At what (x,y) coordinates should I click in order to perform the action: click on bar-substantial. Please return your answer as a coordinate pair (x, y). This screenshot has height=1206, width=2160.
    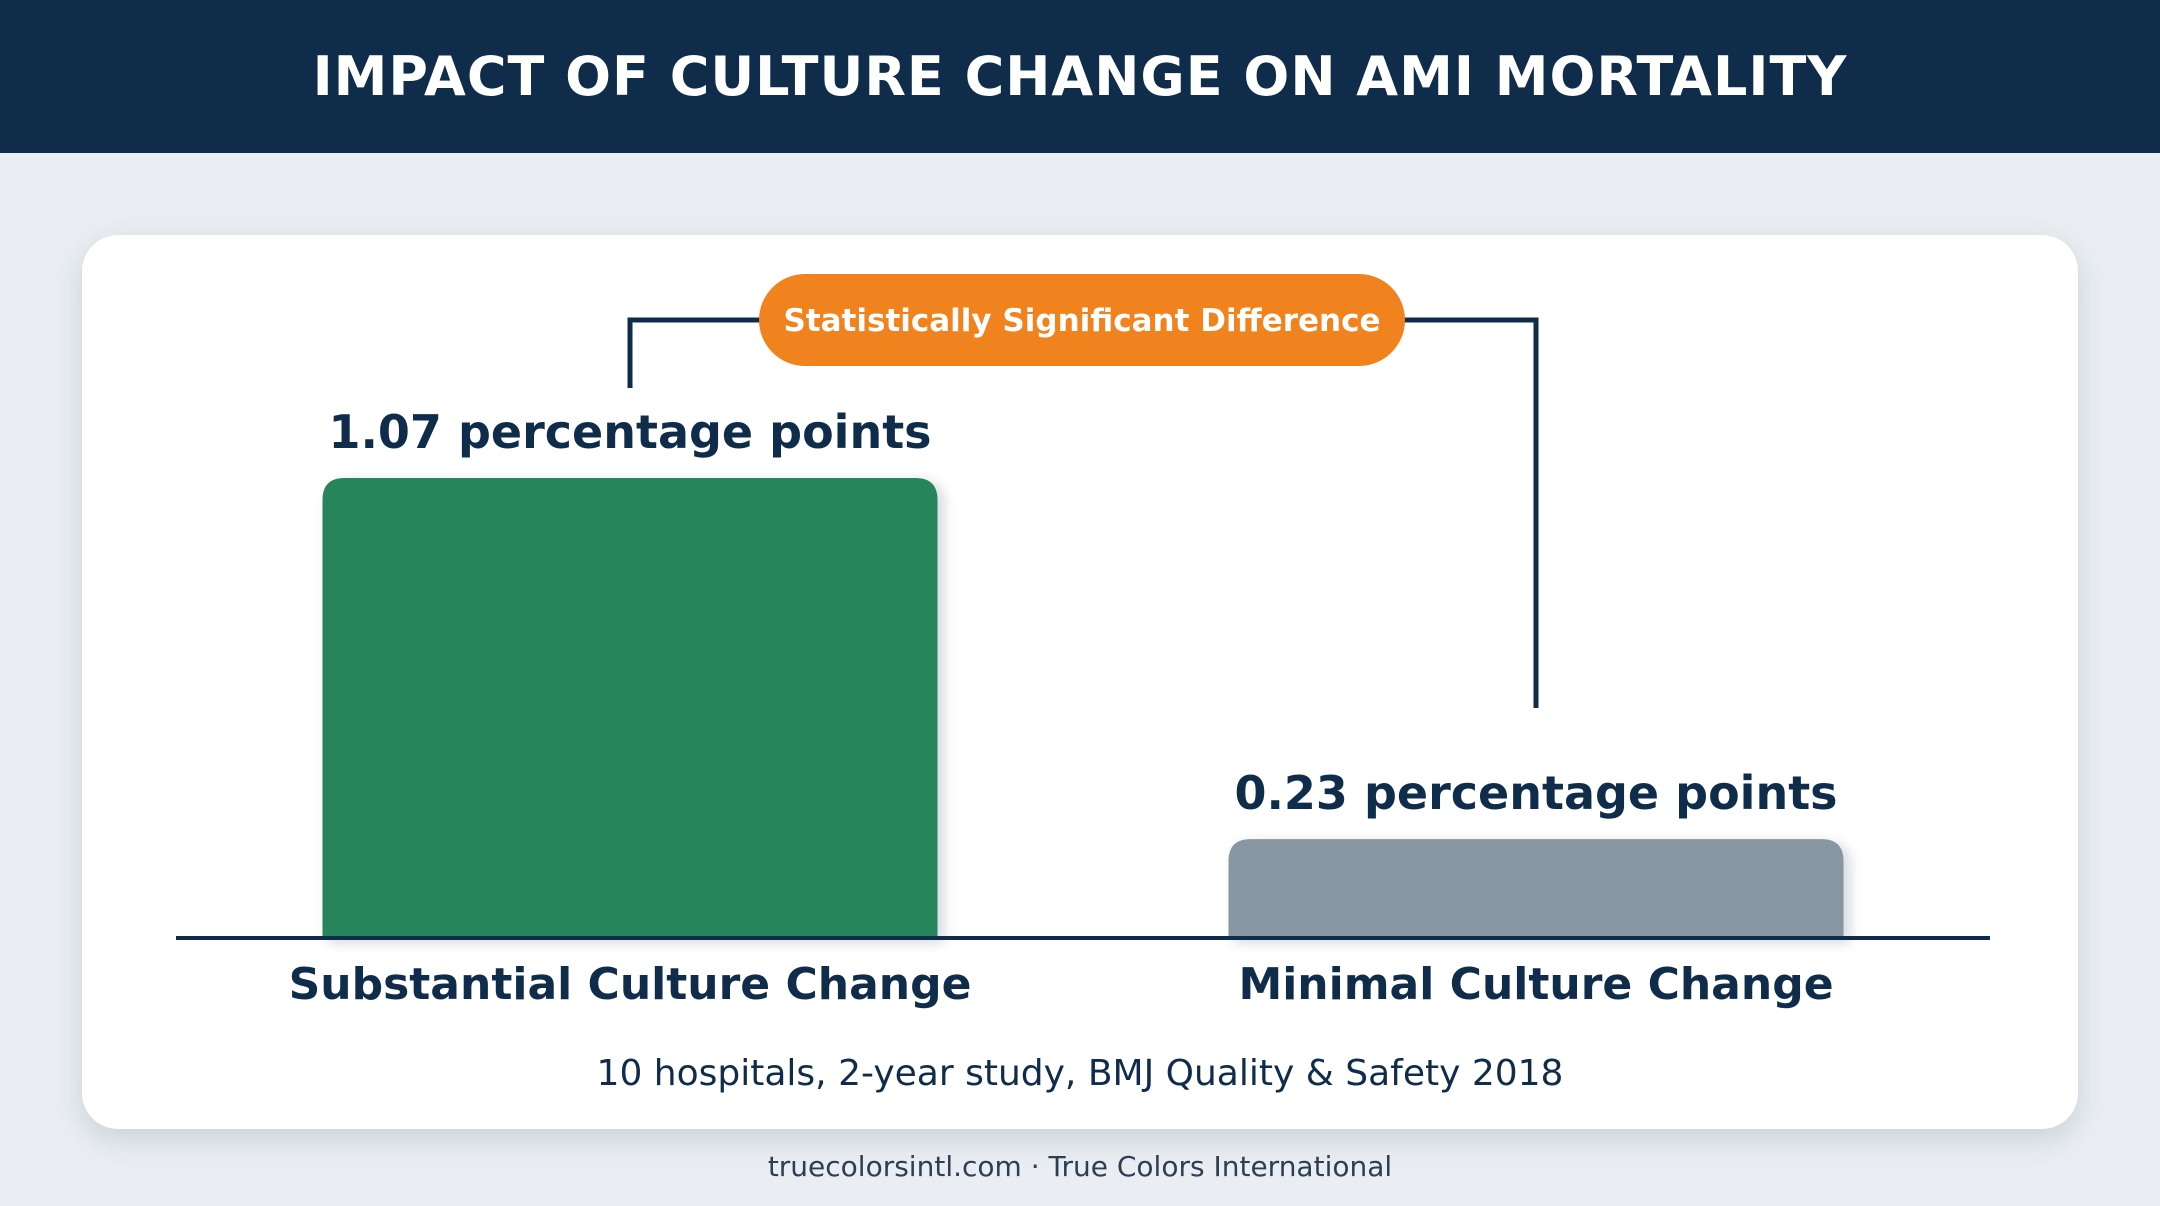
    Looking at the image, I should click on (630, 708).